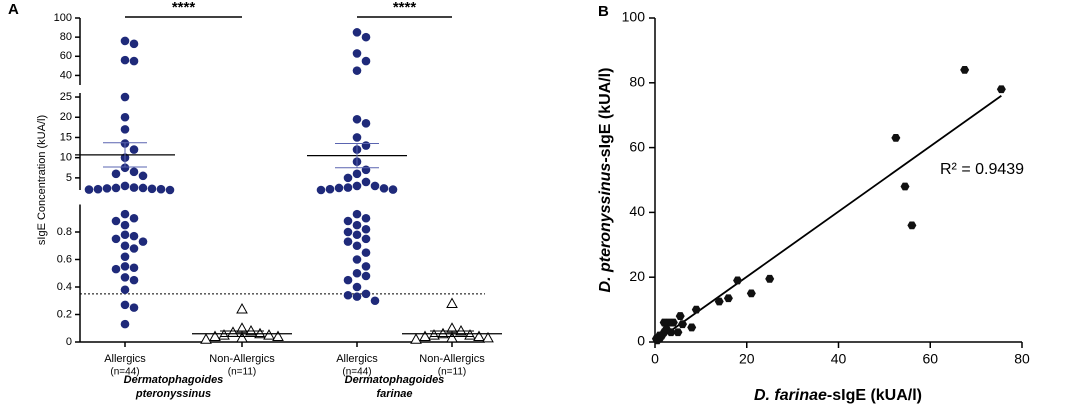 The height and width of the screenshot is (413, 1084). Describe the element at coordinates (63, 18) in the screenshot. I see `y-tick-label: 100` at that location.